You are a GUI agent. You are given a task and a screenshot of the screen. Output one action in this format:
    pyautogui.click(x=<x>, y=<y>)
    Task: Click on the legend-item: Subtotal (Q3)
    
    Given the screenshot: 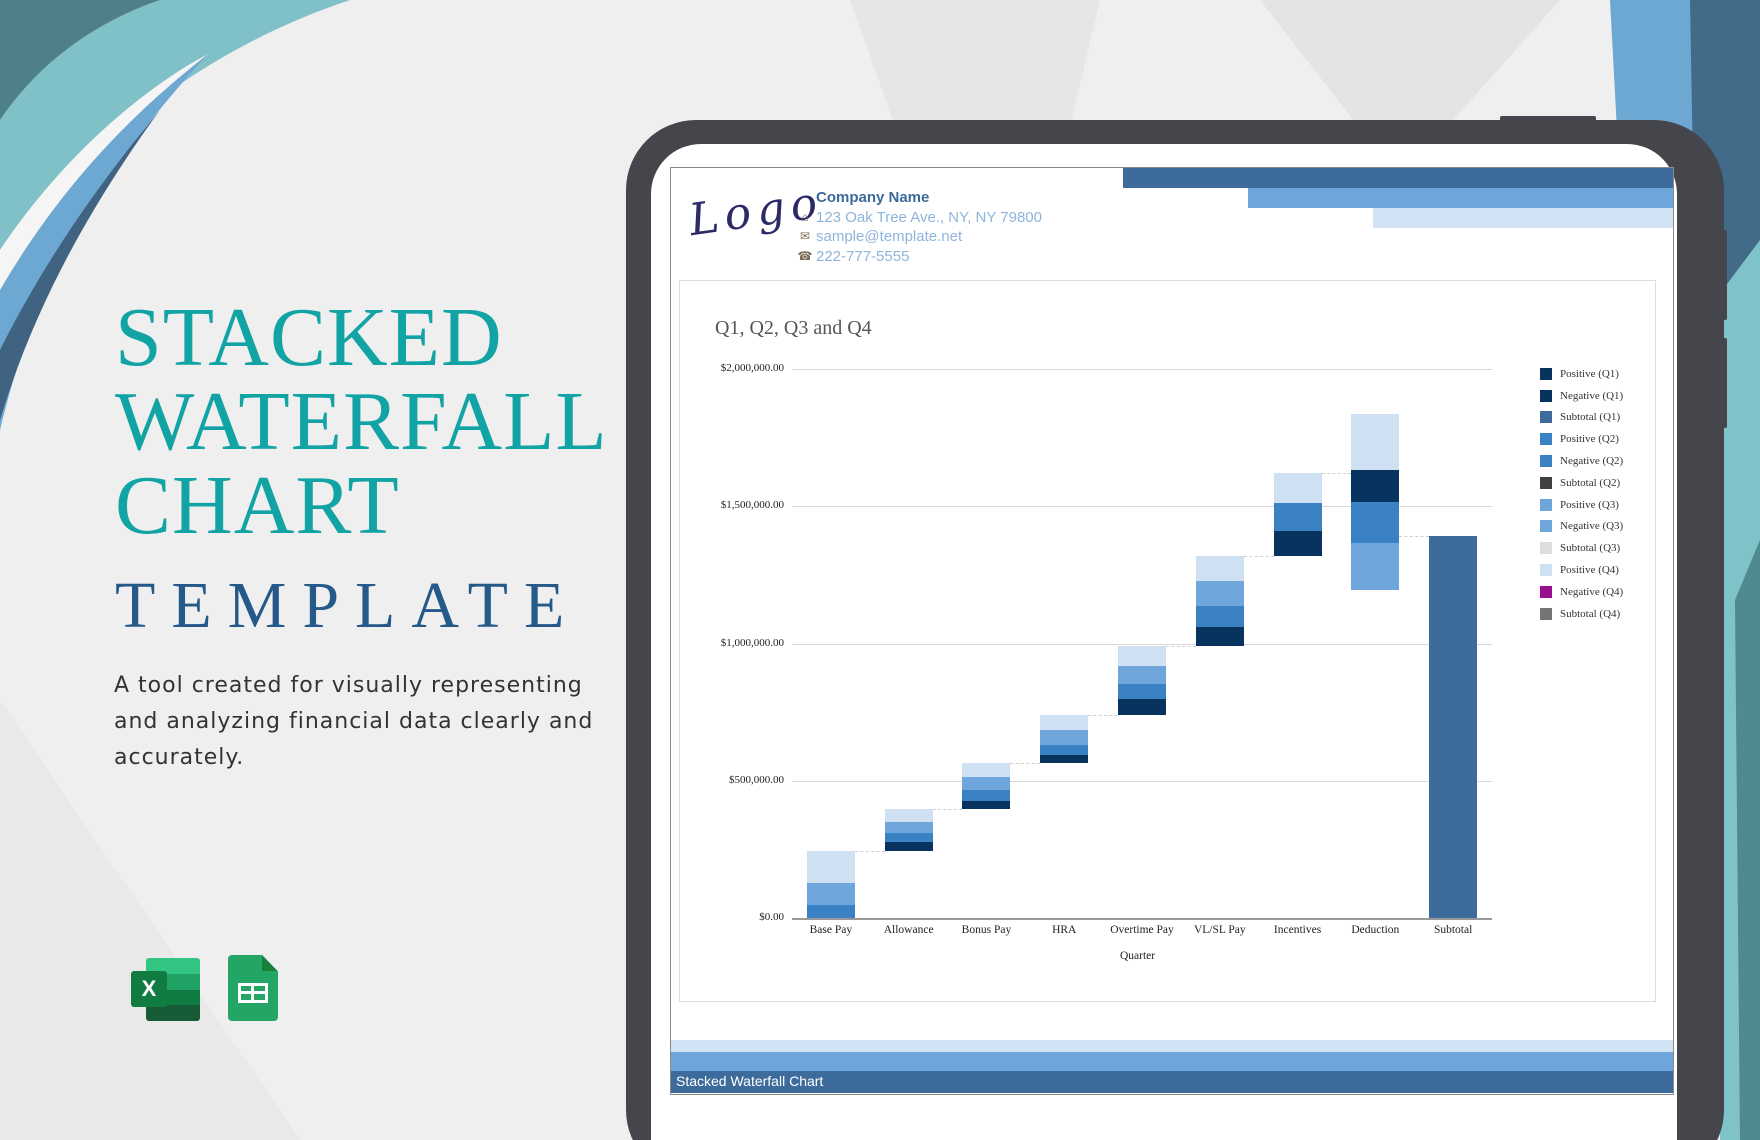 What is the action you would take?
    pyautogui.click(x=1581, y=548)
    